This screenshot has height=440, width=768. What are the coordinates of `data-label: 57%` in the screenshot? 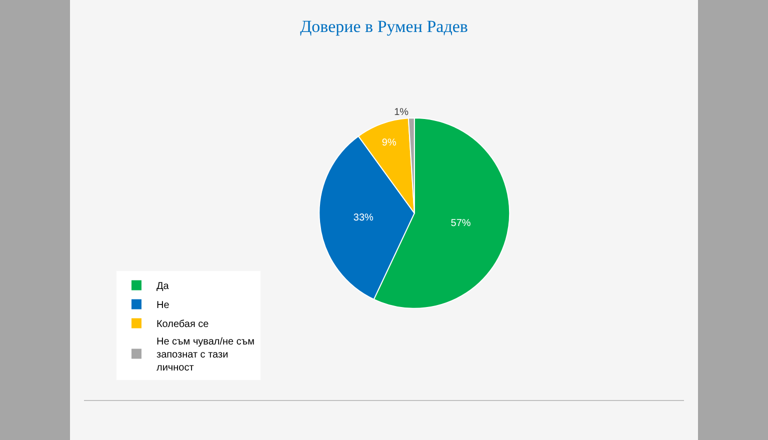 It's located at (460, 224).